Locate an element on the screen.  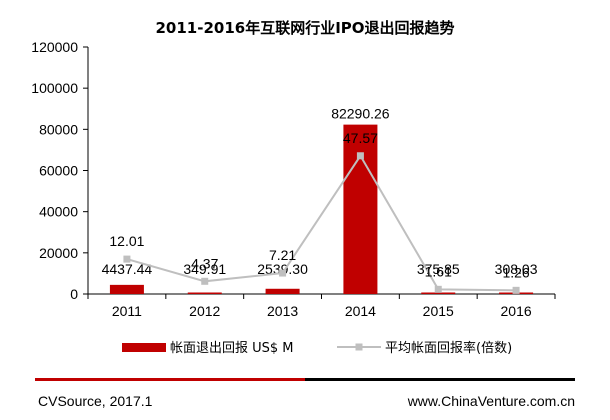
bar-data-label: 349.91 is located at coordinates (204, 269).